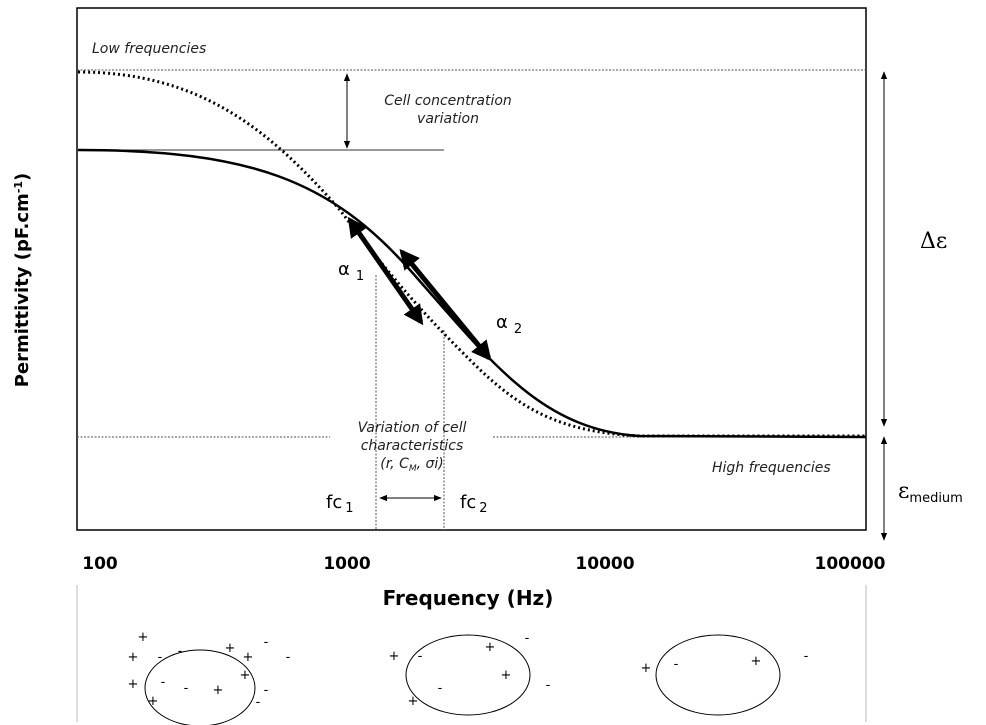 Image resolution: width=986 pixels, height=725 pixels. I want to click on x-tick-label: 100000, so click(850, 564).